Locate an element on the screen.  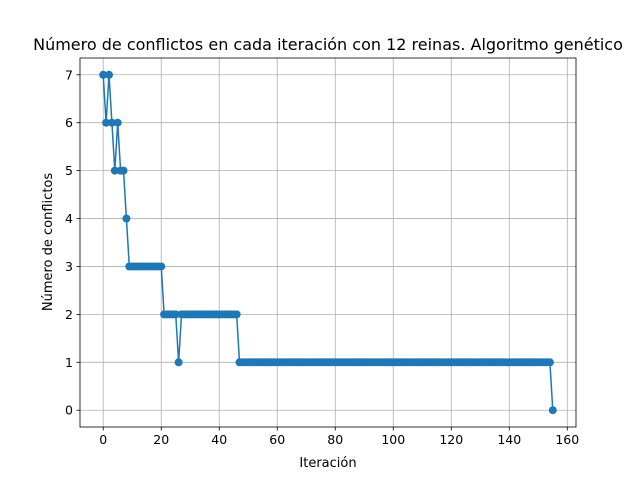
x-tick-label: 0 is located at coordinates (103, 439).